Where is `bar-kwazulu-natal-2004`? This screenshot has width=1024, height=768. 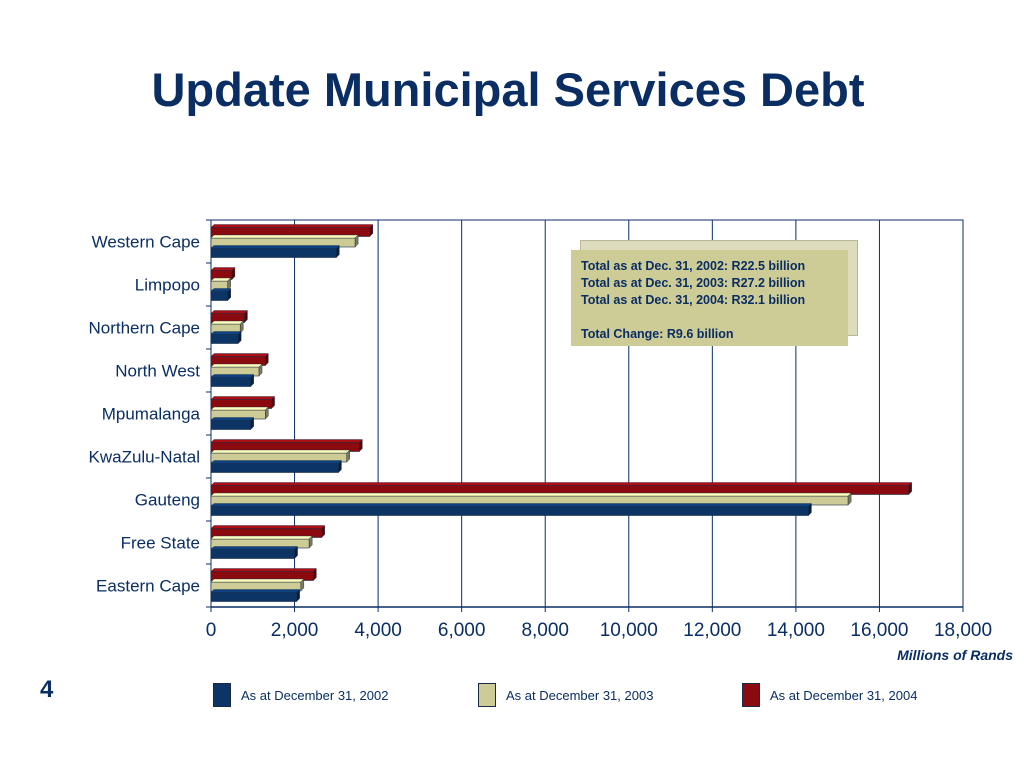 bar-kwazulu-natal-2004 is located at coordinates (286, 445).